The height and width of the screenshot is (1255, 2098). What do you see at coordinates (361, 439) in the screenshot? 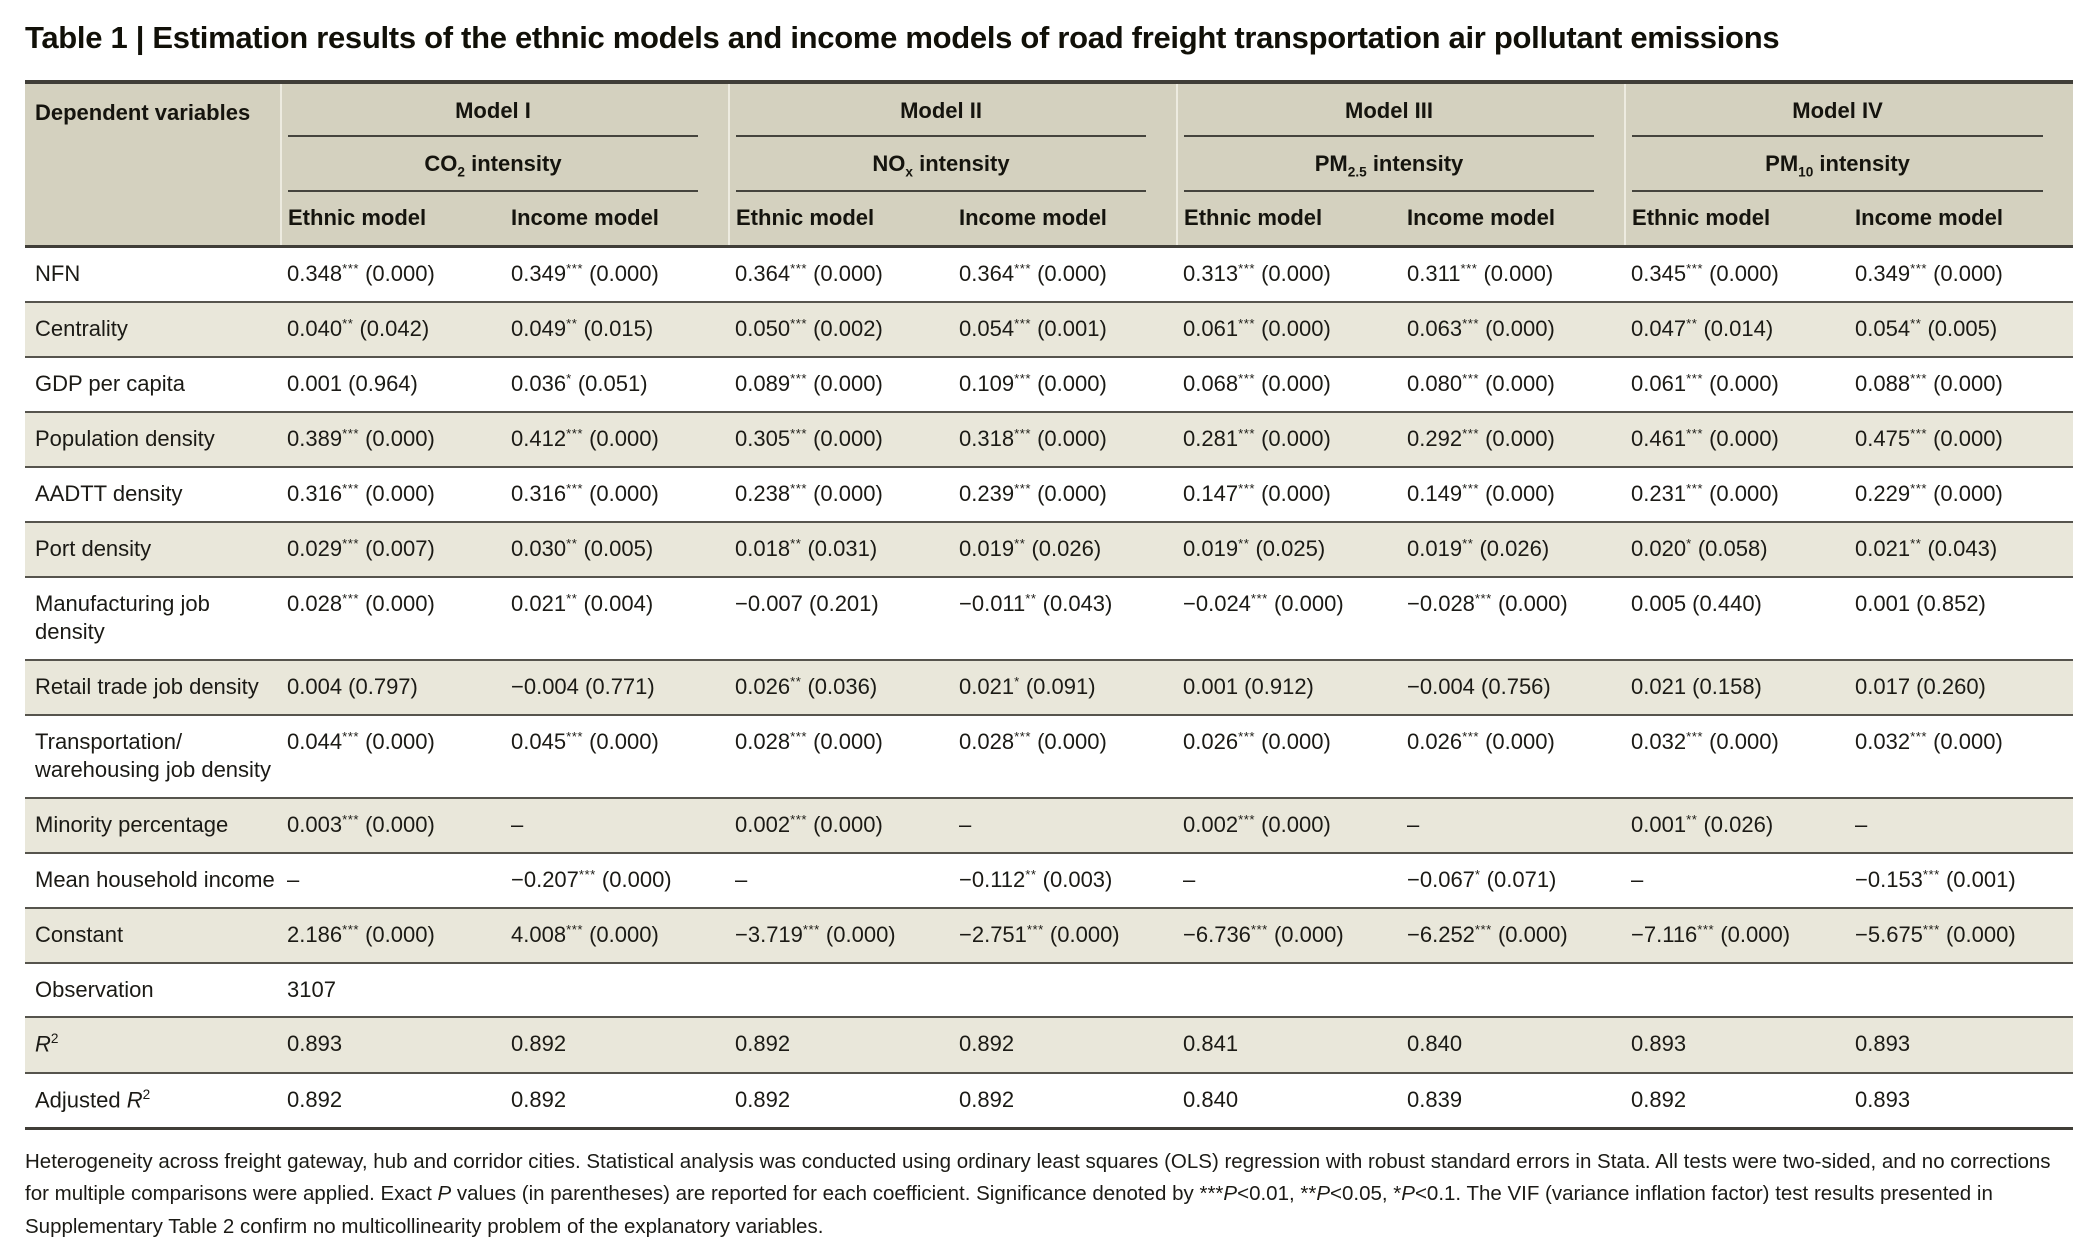
I see `value-cell: 0.389*** (0.000)` at bounding box center [361, 439].